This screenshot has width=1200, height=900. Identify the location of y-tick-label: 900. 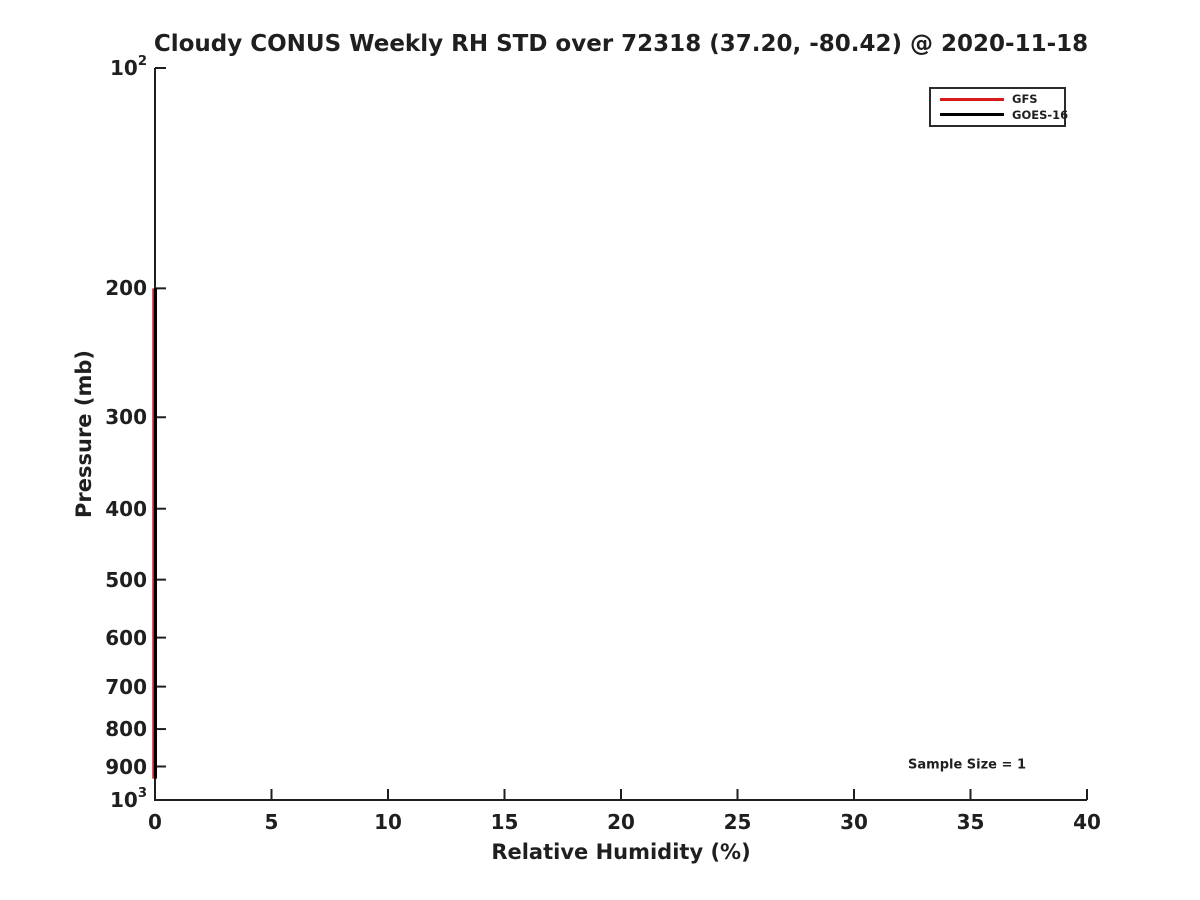
(126, 766).